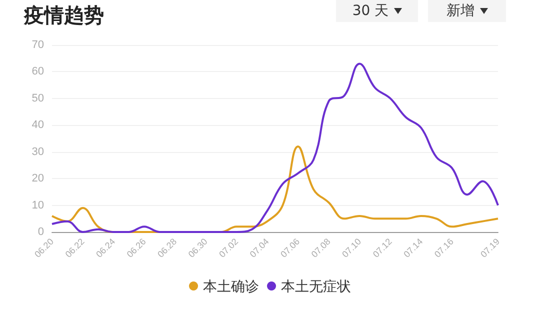  I want to click on y-tick-label: 50, so click(38, 98).